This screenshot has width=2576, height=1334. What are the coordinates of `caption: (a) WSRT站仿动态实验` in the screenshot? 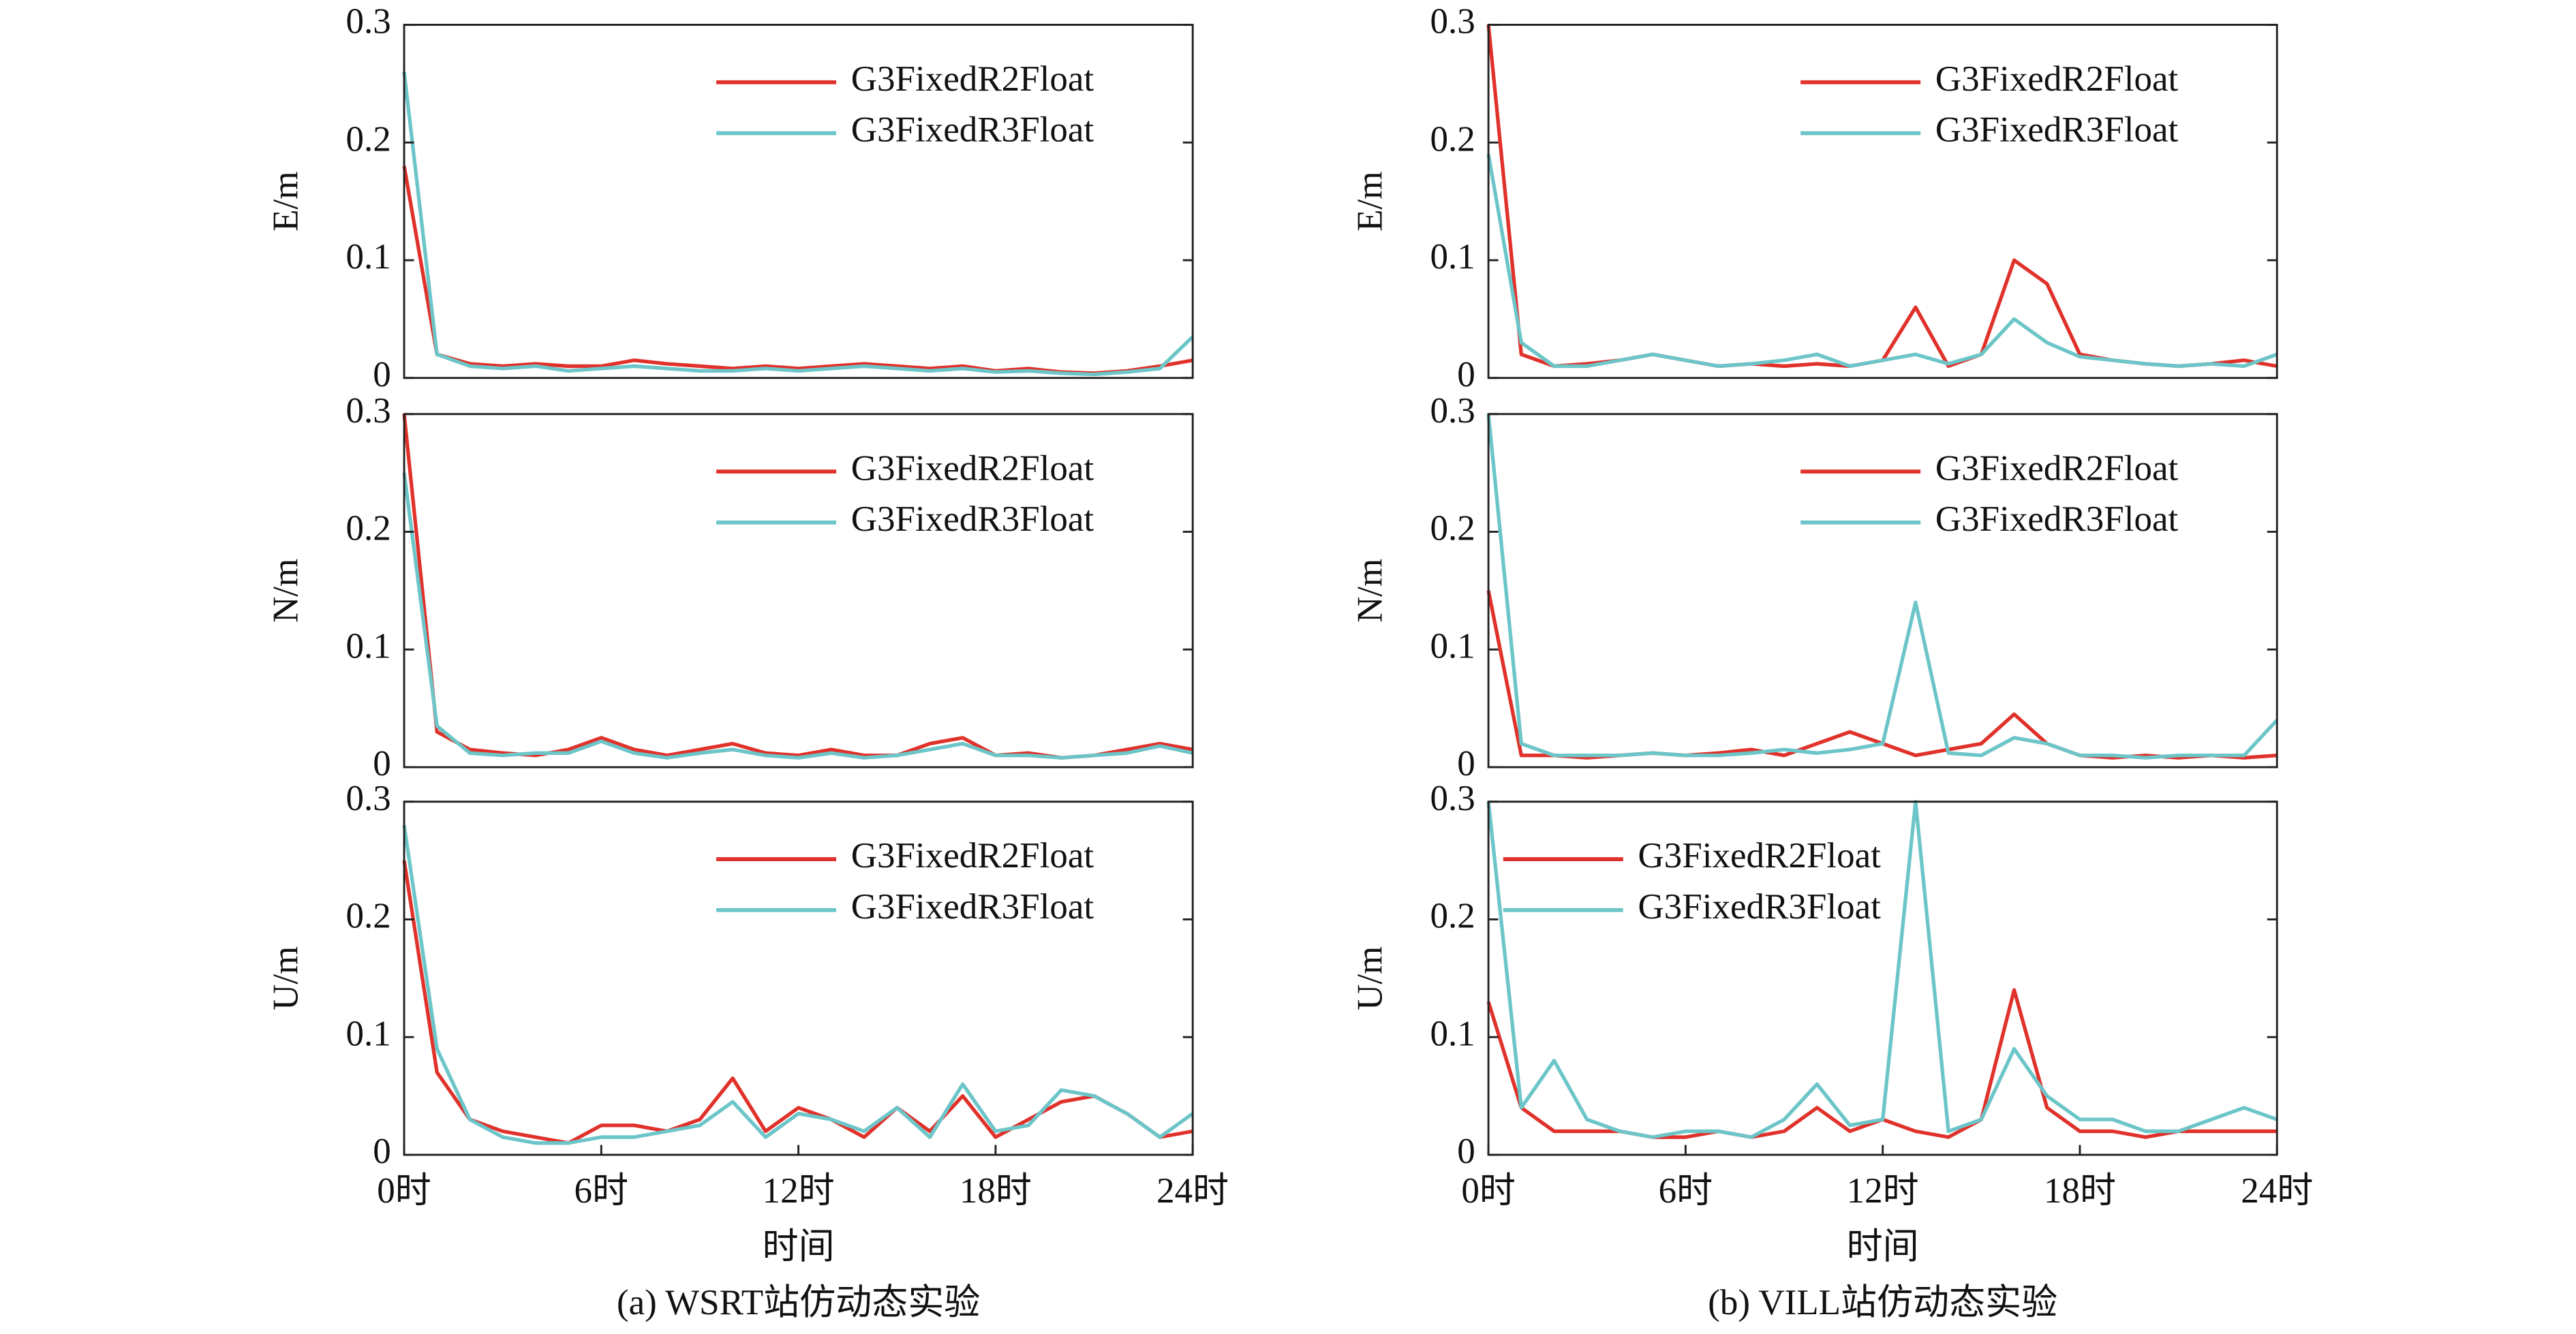 It's located at (798, 1302).